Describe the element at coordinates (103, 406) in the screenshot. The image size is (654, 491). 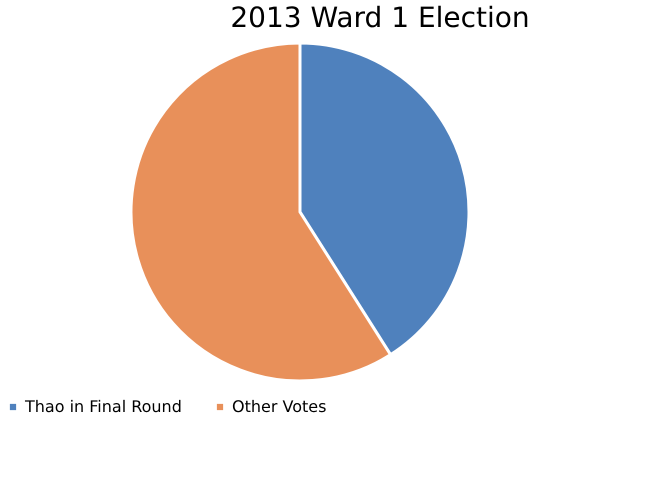
I see `legend-label: Thao in Final Round` at that location.